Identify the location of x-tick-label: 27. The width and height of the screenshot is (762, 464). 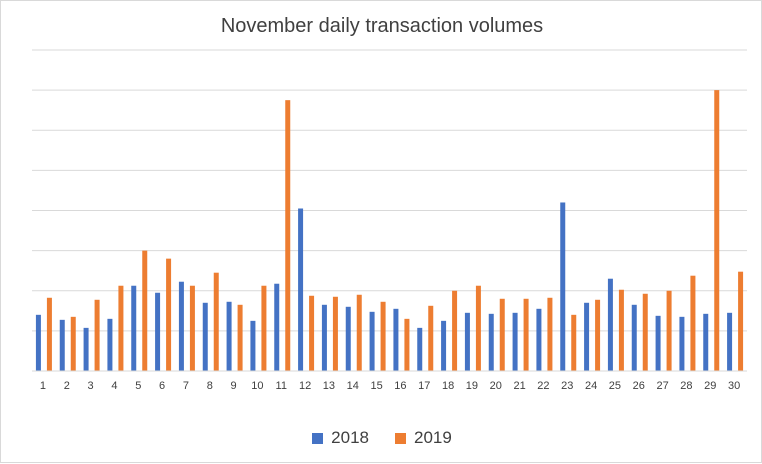
(662, 386).